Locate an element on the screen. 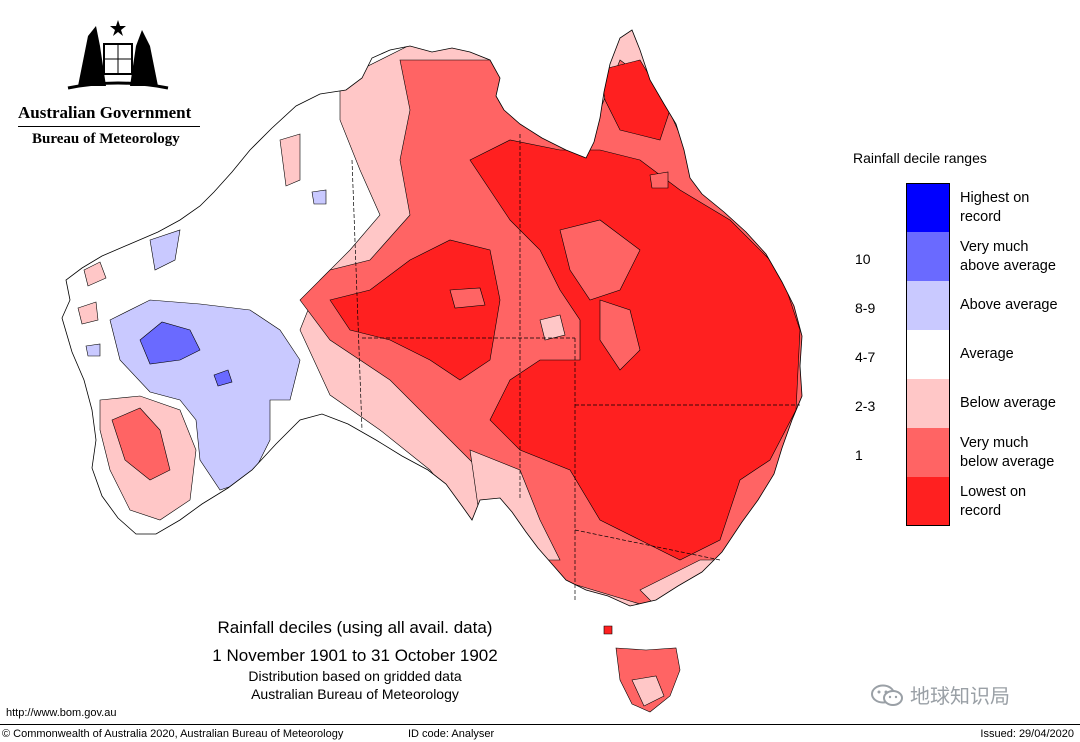 The height and width of the screenshot is (742, 1080). decile-label: 8-9 is located at coordinates (865, 308).